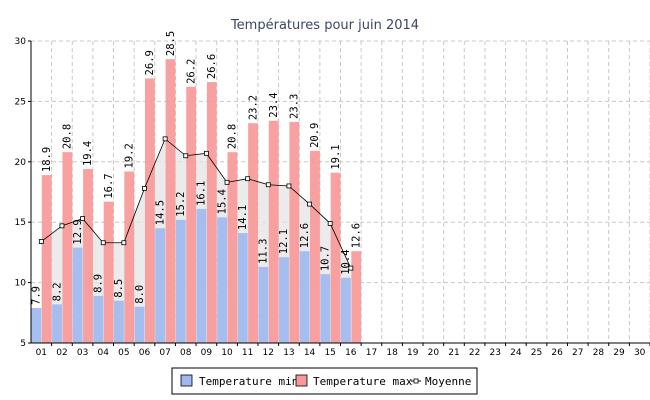 The width and height of the screenshot is (650, 400). Describe the element at coordinates (171, 43) in the screenshot. I see `data-label-max: 28.5` at that location.